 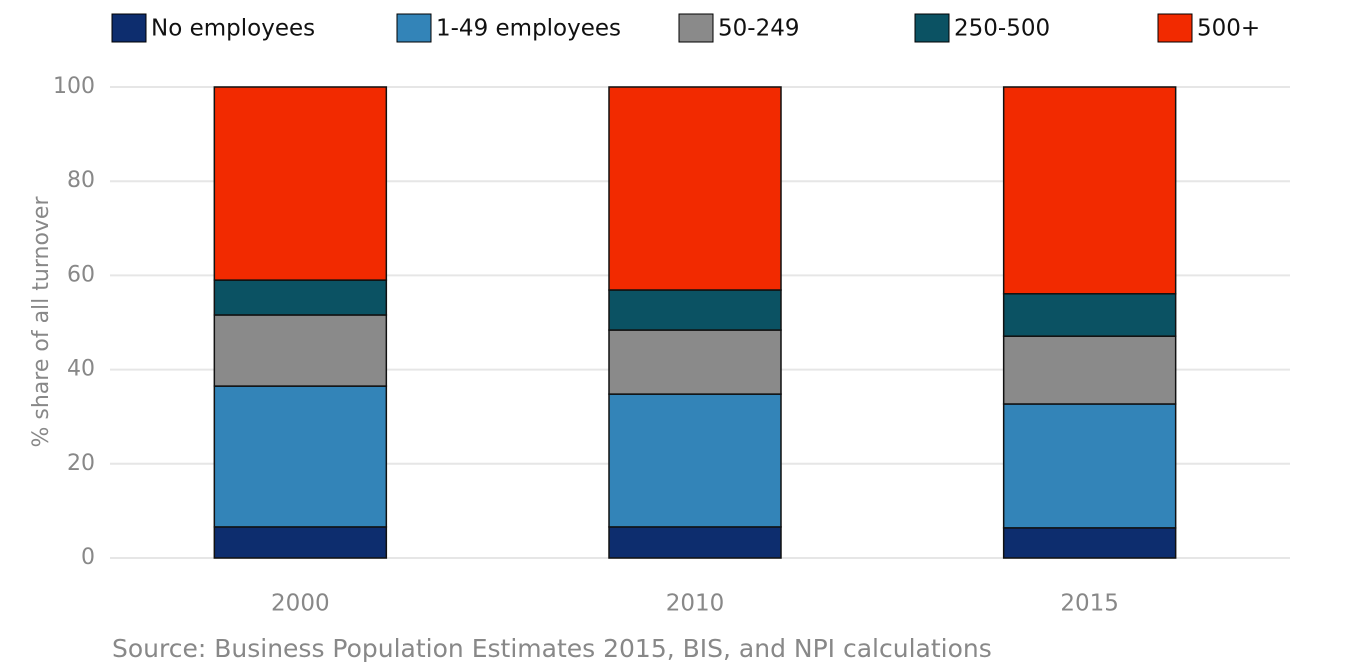 I want to click on y-axis-label: % share of all turnover, so click(x=41, y=322).